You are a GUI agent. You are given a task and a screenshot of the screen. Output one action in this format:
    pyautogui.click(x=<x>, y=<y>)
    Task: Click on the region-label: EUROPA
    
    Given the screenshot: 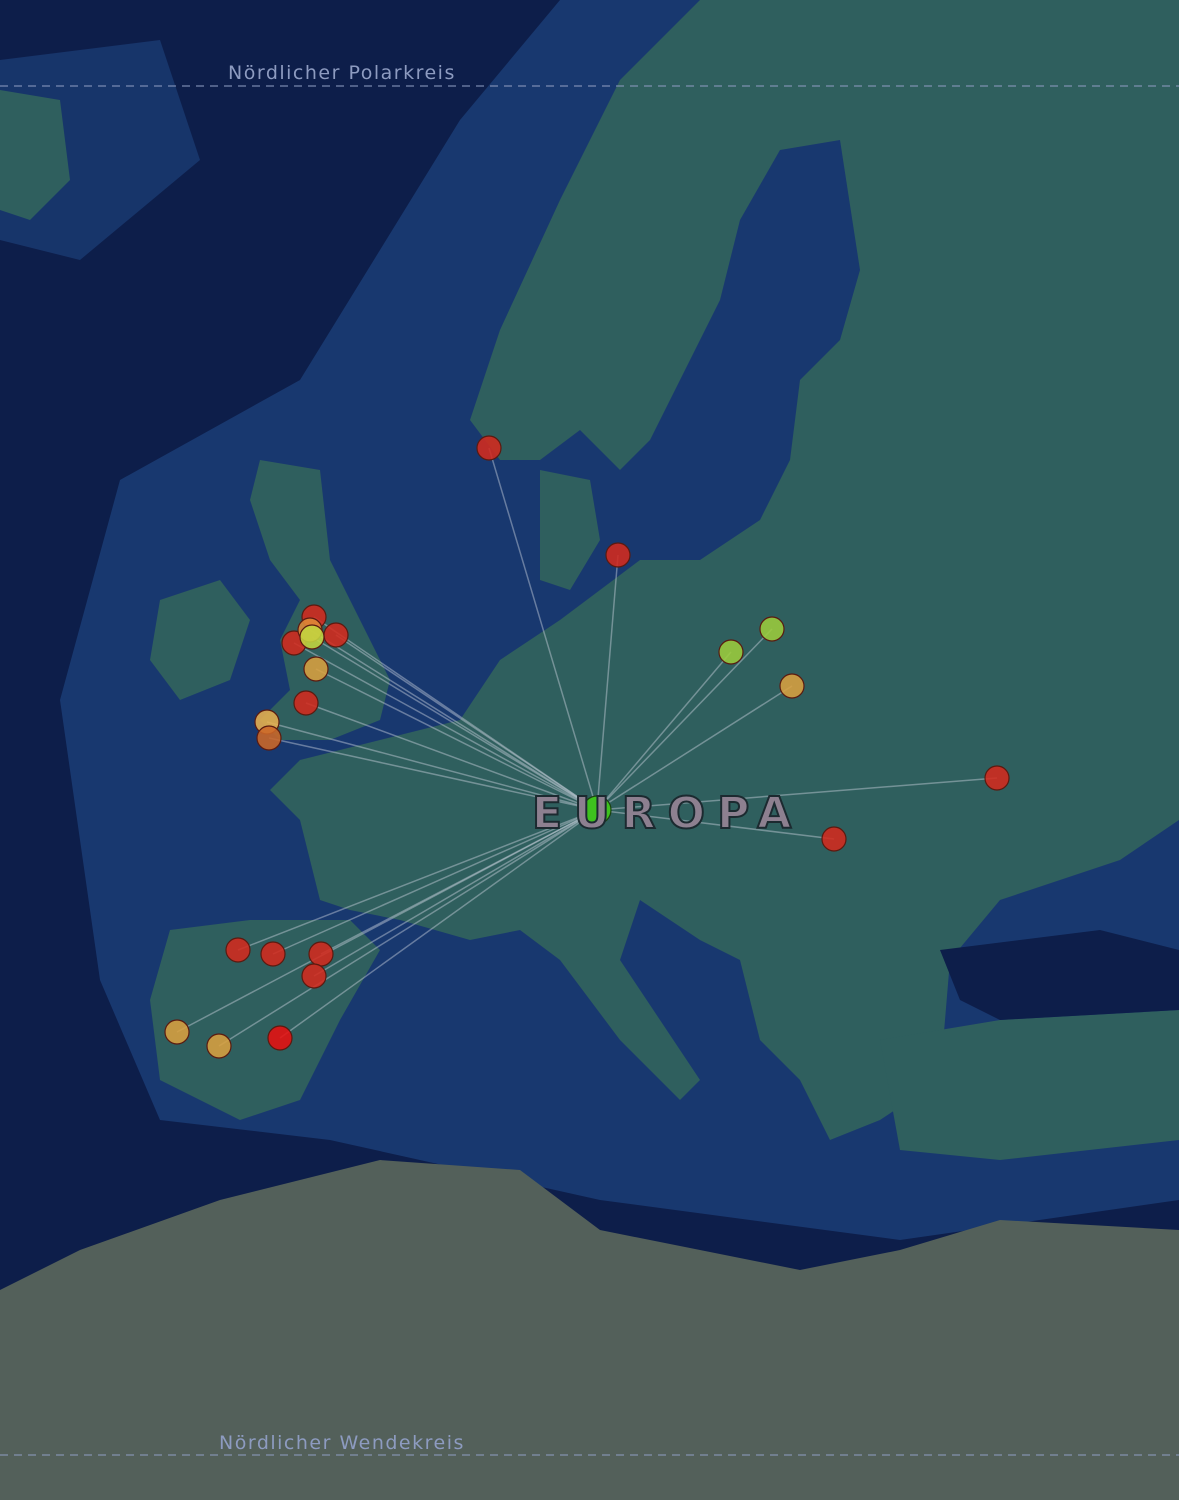 What is the action you would take?
    pyautogui.click(x=667, y=813)
    